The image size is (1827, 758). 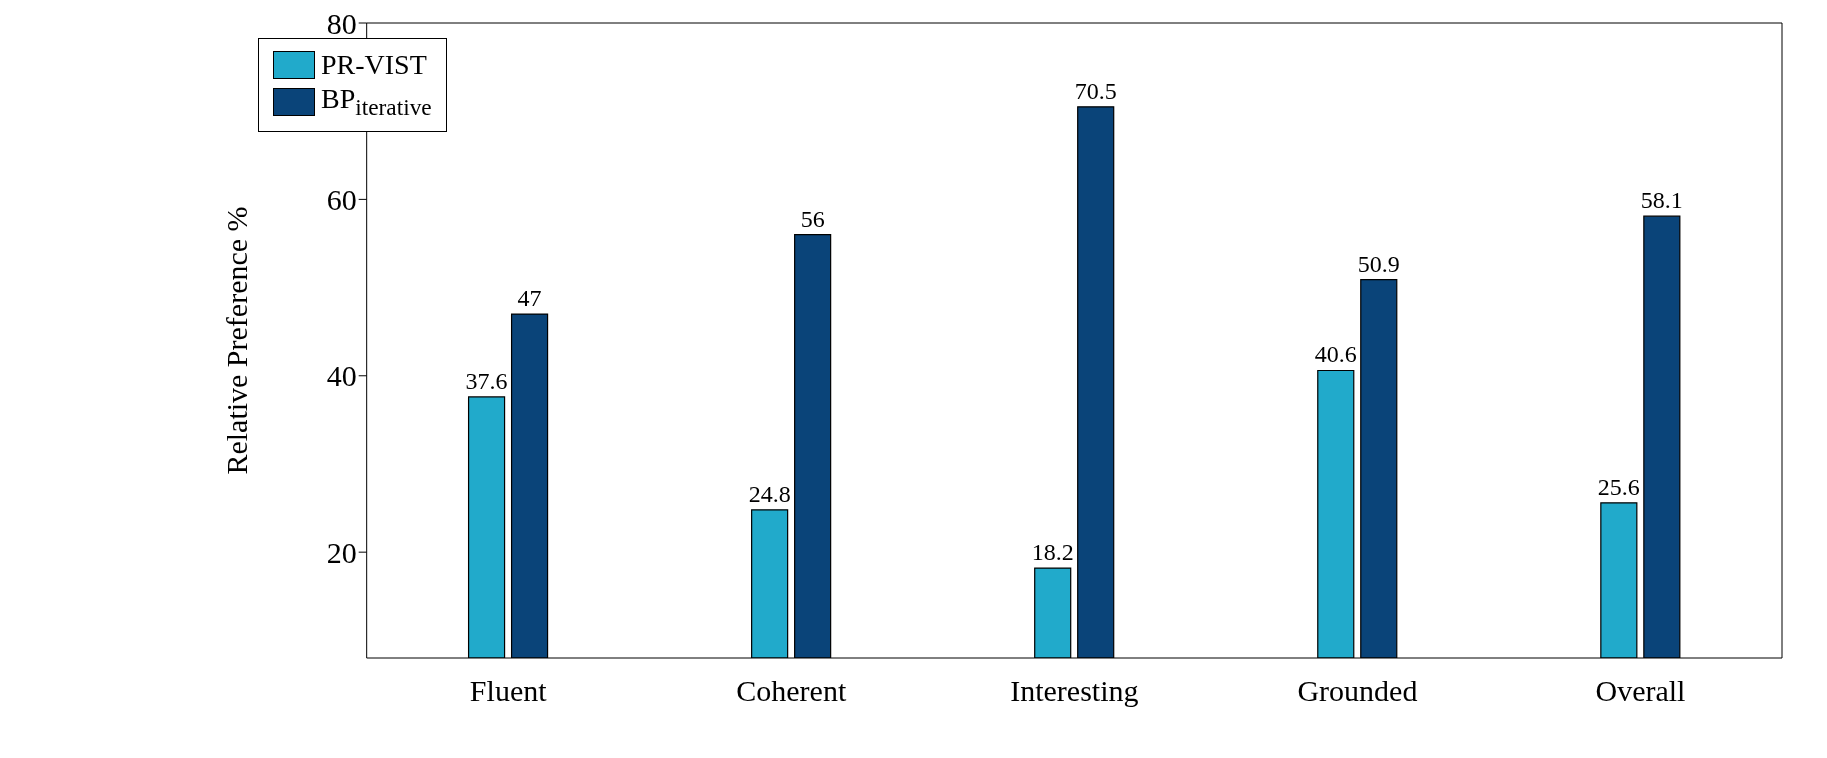 What do you see at coordinates (341, 376) in the screenshot?
I see `y-tick-label: 40` at bounding box center [341, 376].